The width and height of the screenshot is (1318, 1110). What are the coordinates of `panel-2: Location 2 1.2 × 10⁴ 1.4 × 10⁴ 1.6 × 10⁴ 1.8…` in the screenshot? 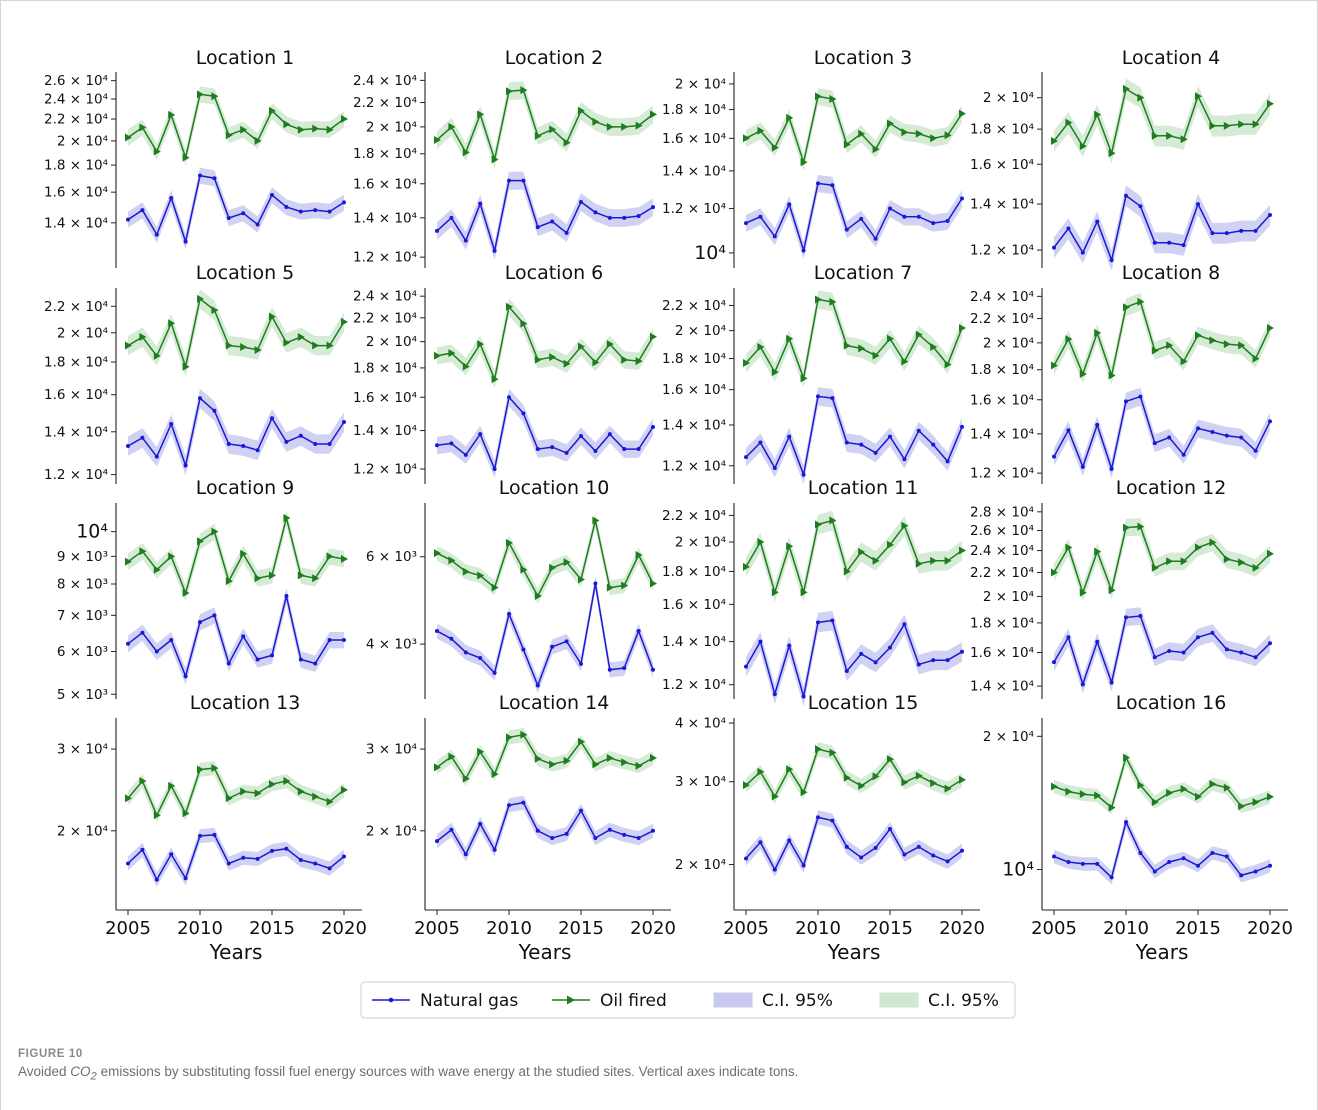 It's located at (505, 157).